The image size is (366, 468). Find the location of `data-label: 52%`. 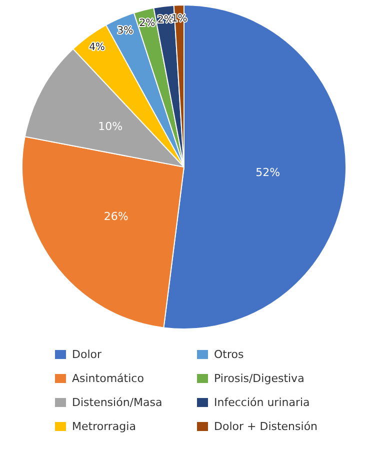

data-label: 52% is located at coordinates (268, 172).